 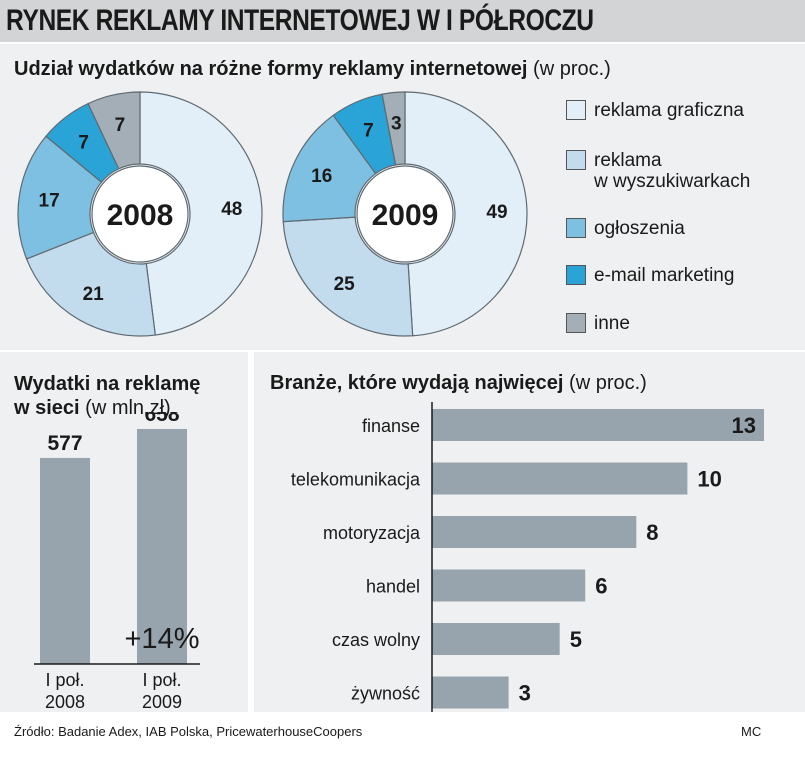 What do you see at coordinates (161, 419) in the screenshot?
I see `spend-value-label: 658` at bounding box center [161, 419].